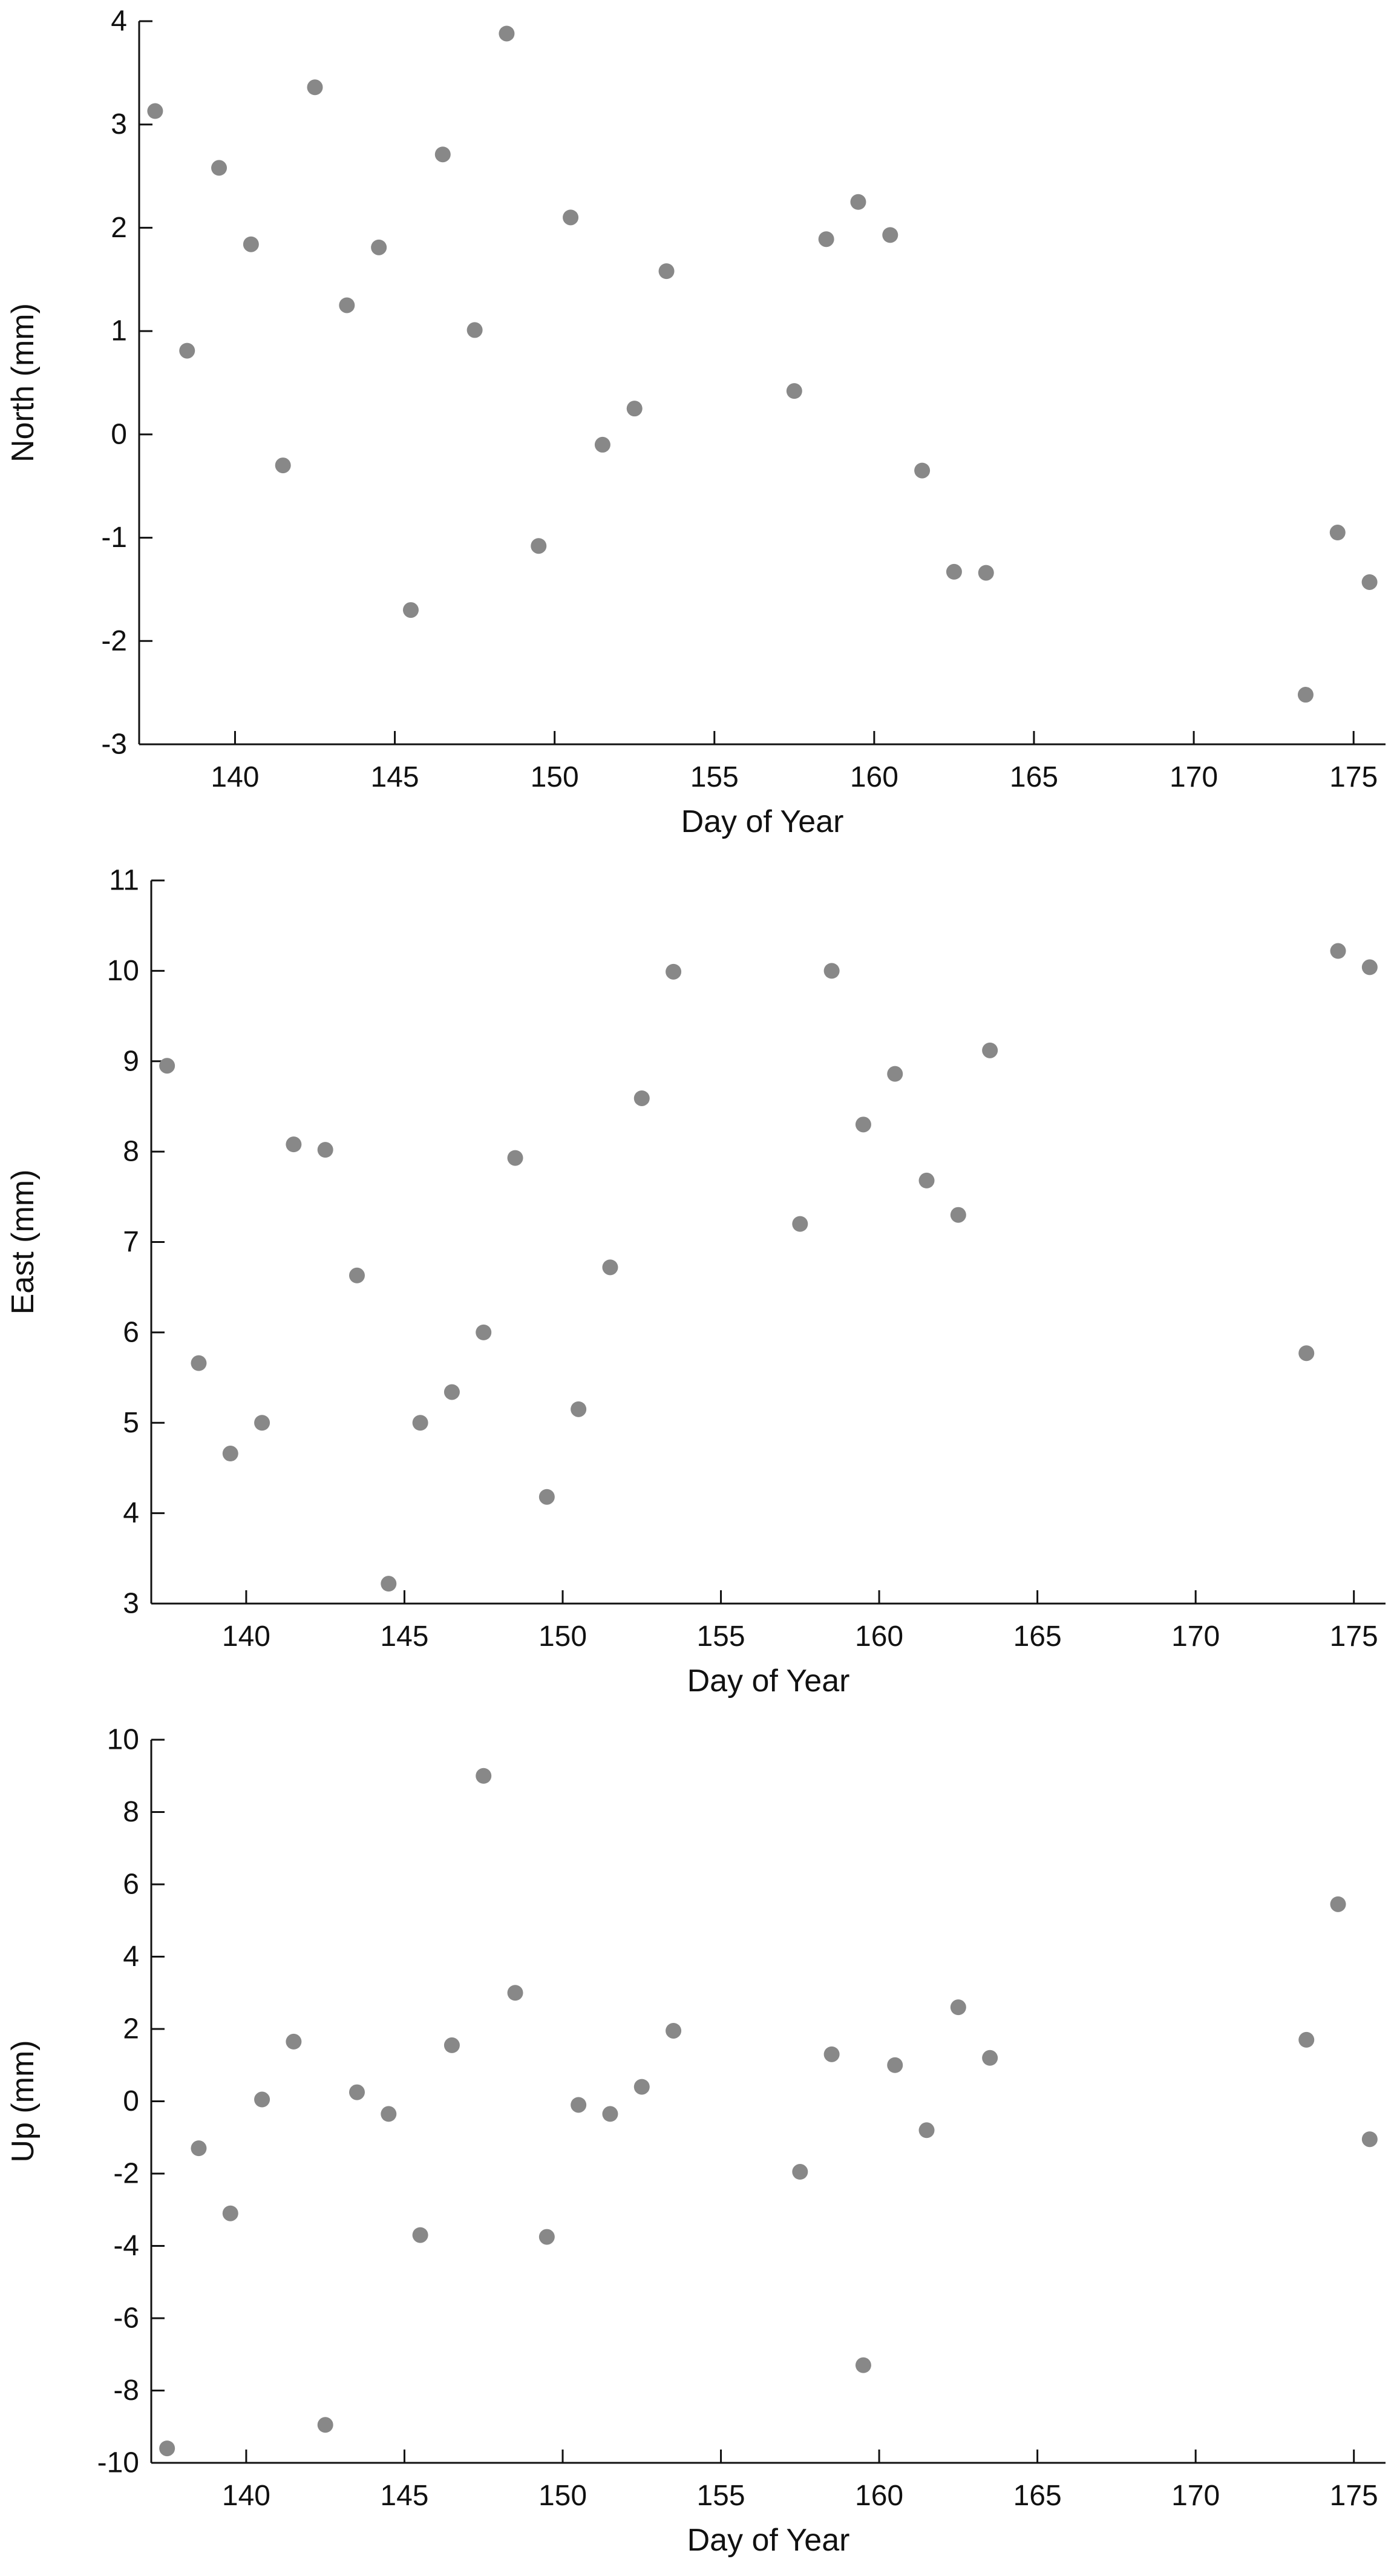 This screenshot has width=1394, height=2576. What do you see at coordinates (114, 538) in the screenshot?
I see `north-y-tick-label: -1` at bounding box center [114, 538].